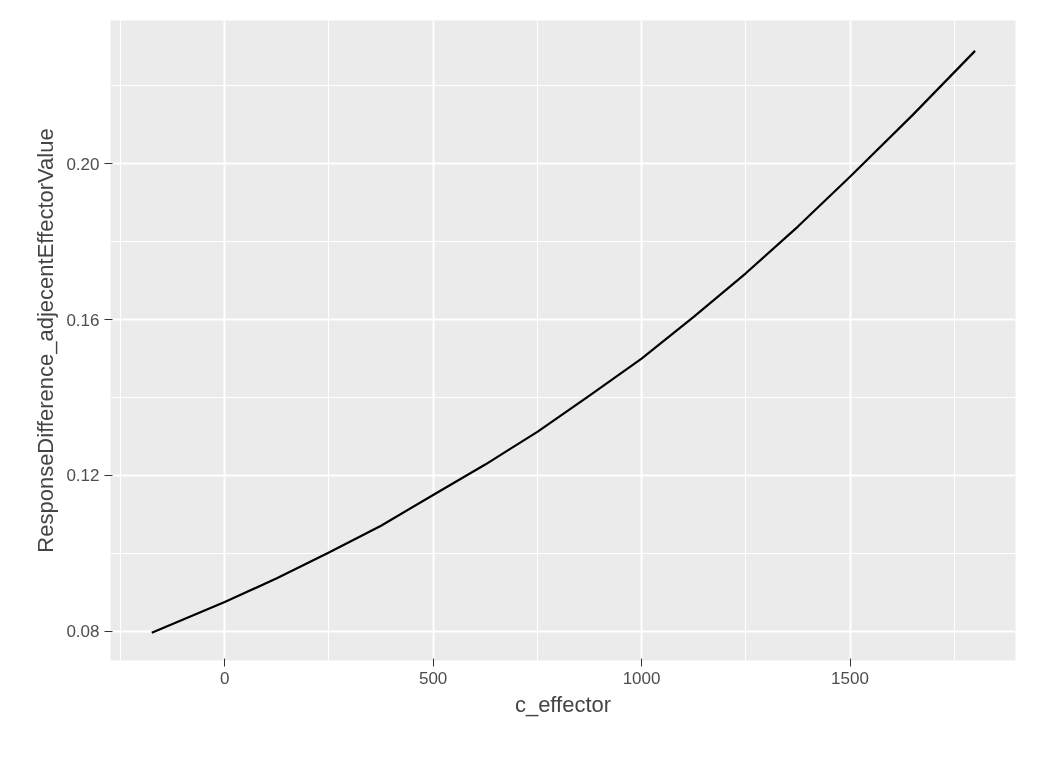  What do you see at coordinates (224, 678) in the screenshot?
I see `x-tick-label: 0` at bounding box center [224, 678].